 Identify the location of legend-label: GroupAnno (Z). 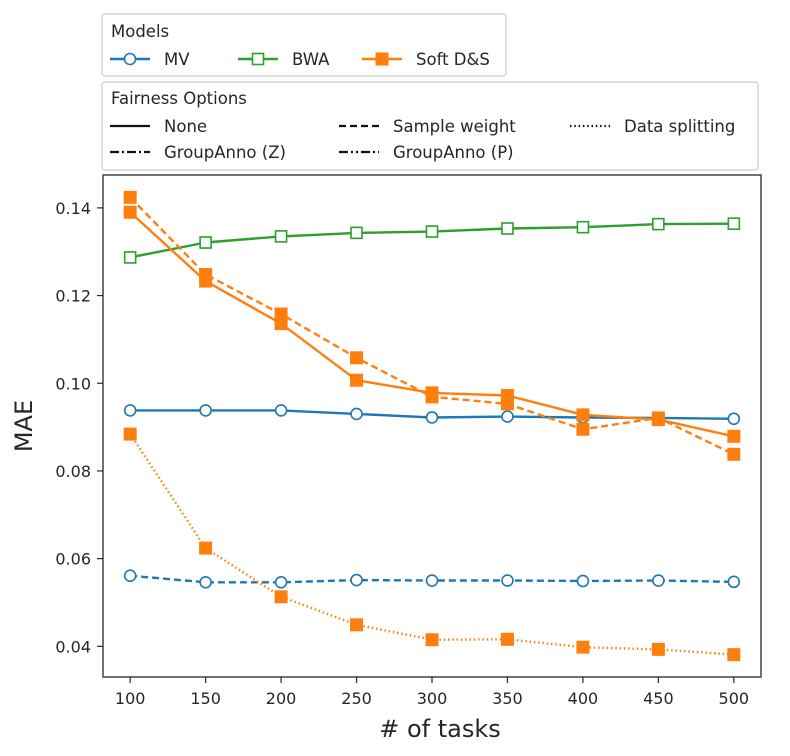
(225, 152).